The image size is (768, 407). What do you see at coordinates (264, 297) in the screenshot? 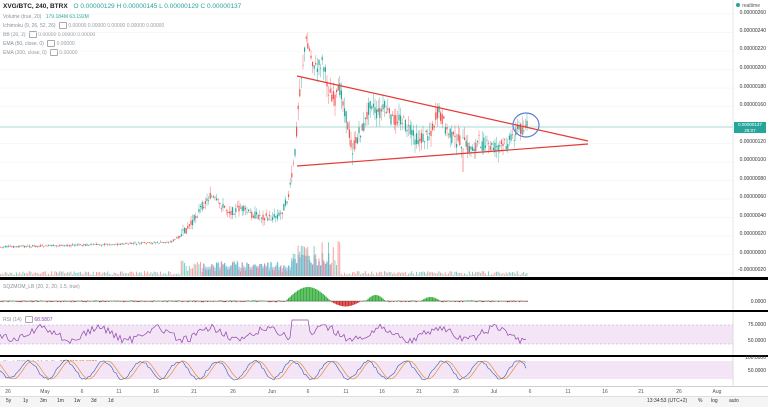
I see `squeeze-histogram` at bounding box center [264, 297].